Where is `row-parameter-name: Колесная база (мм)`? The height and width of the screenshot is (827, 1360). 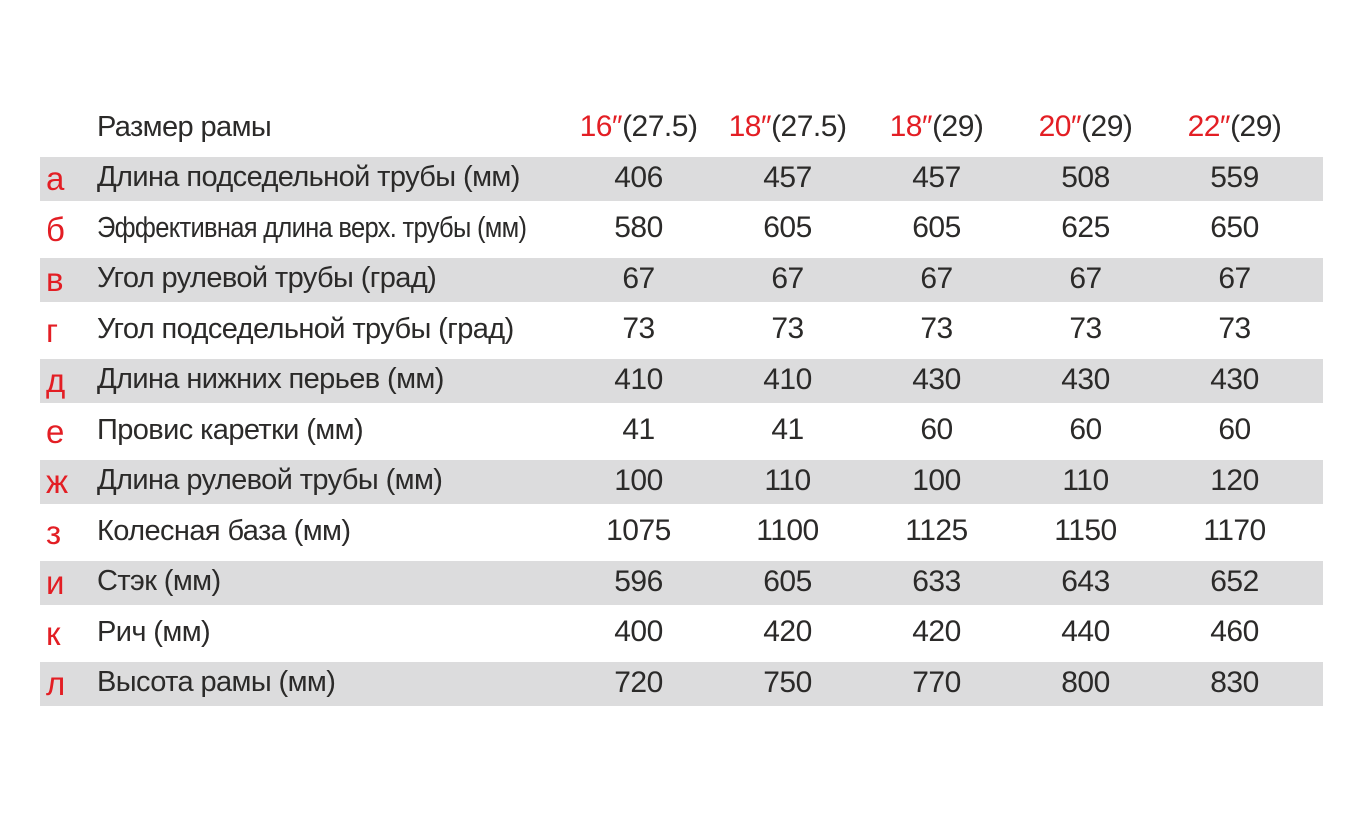
row-parameter-name: Колесная база (мм) is located at coordinates (224, 530).